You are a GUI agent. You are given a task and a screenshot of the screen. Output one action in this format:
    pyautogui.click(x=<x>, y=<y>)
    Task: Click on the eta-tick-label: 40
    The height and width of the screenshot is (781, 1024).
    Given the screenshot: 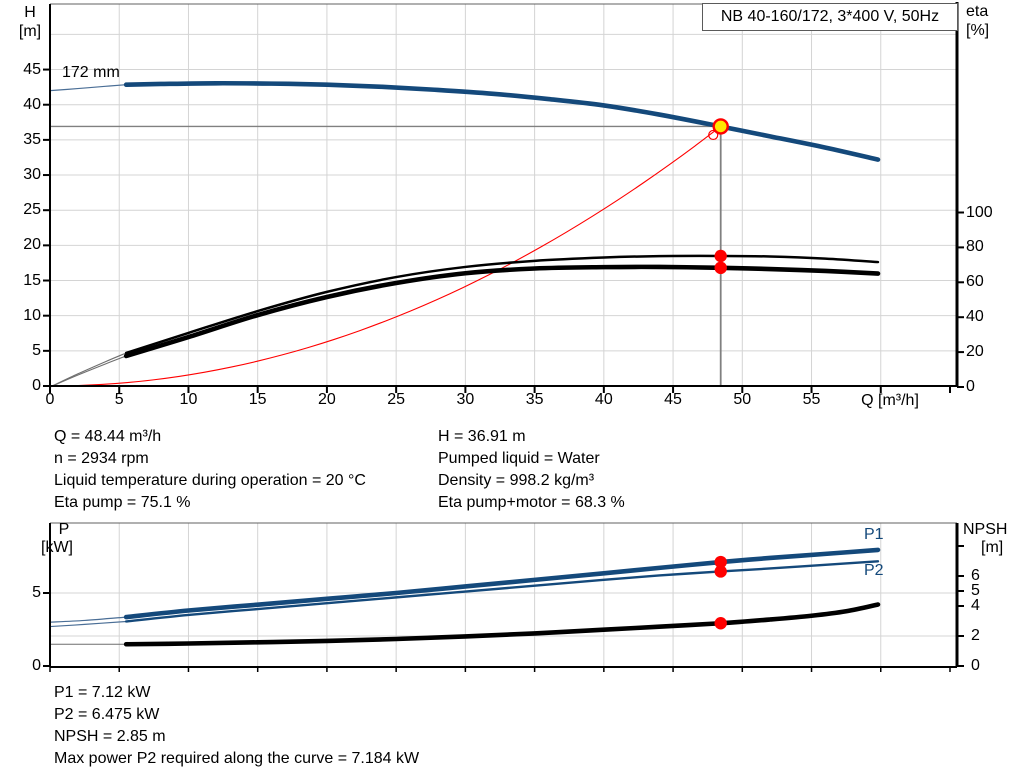 What is the action you would take?
    pyautogui.click(x=975, y=317)
    